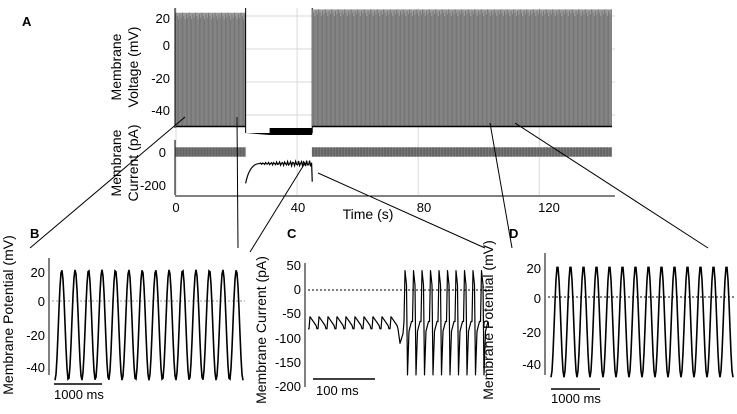  Describe the element at coordinates (337, 390) in the screenshot. I see `panel-c-scalebar-label: 100 ms` at that location.